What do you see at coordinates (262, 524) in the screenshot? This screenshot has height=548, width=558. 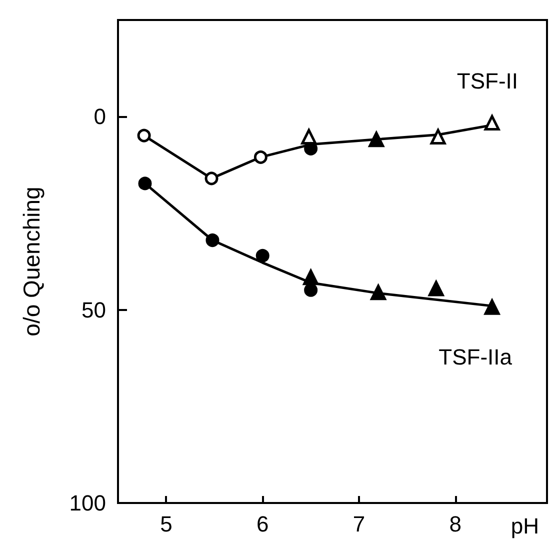 I see `x-tick-label: 6` at bounding box center [262, 524].